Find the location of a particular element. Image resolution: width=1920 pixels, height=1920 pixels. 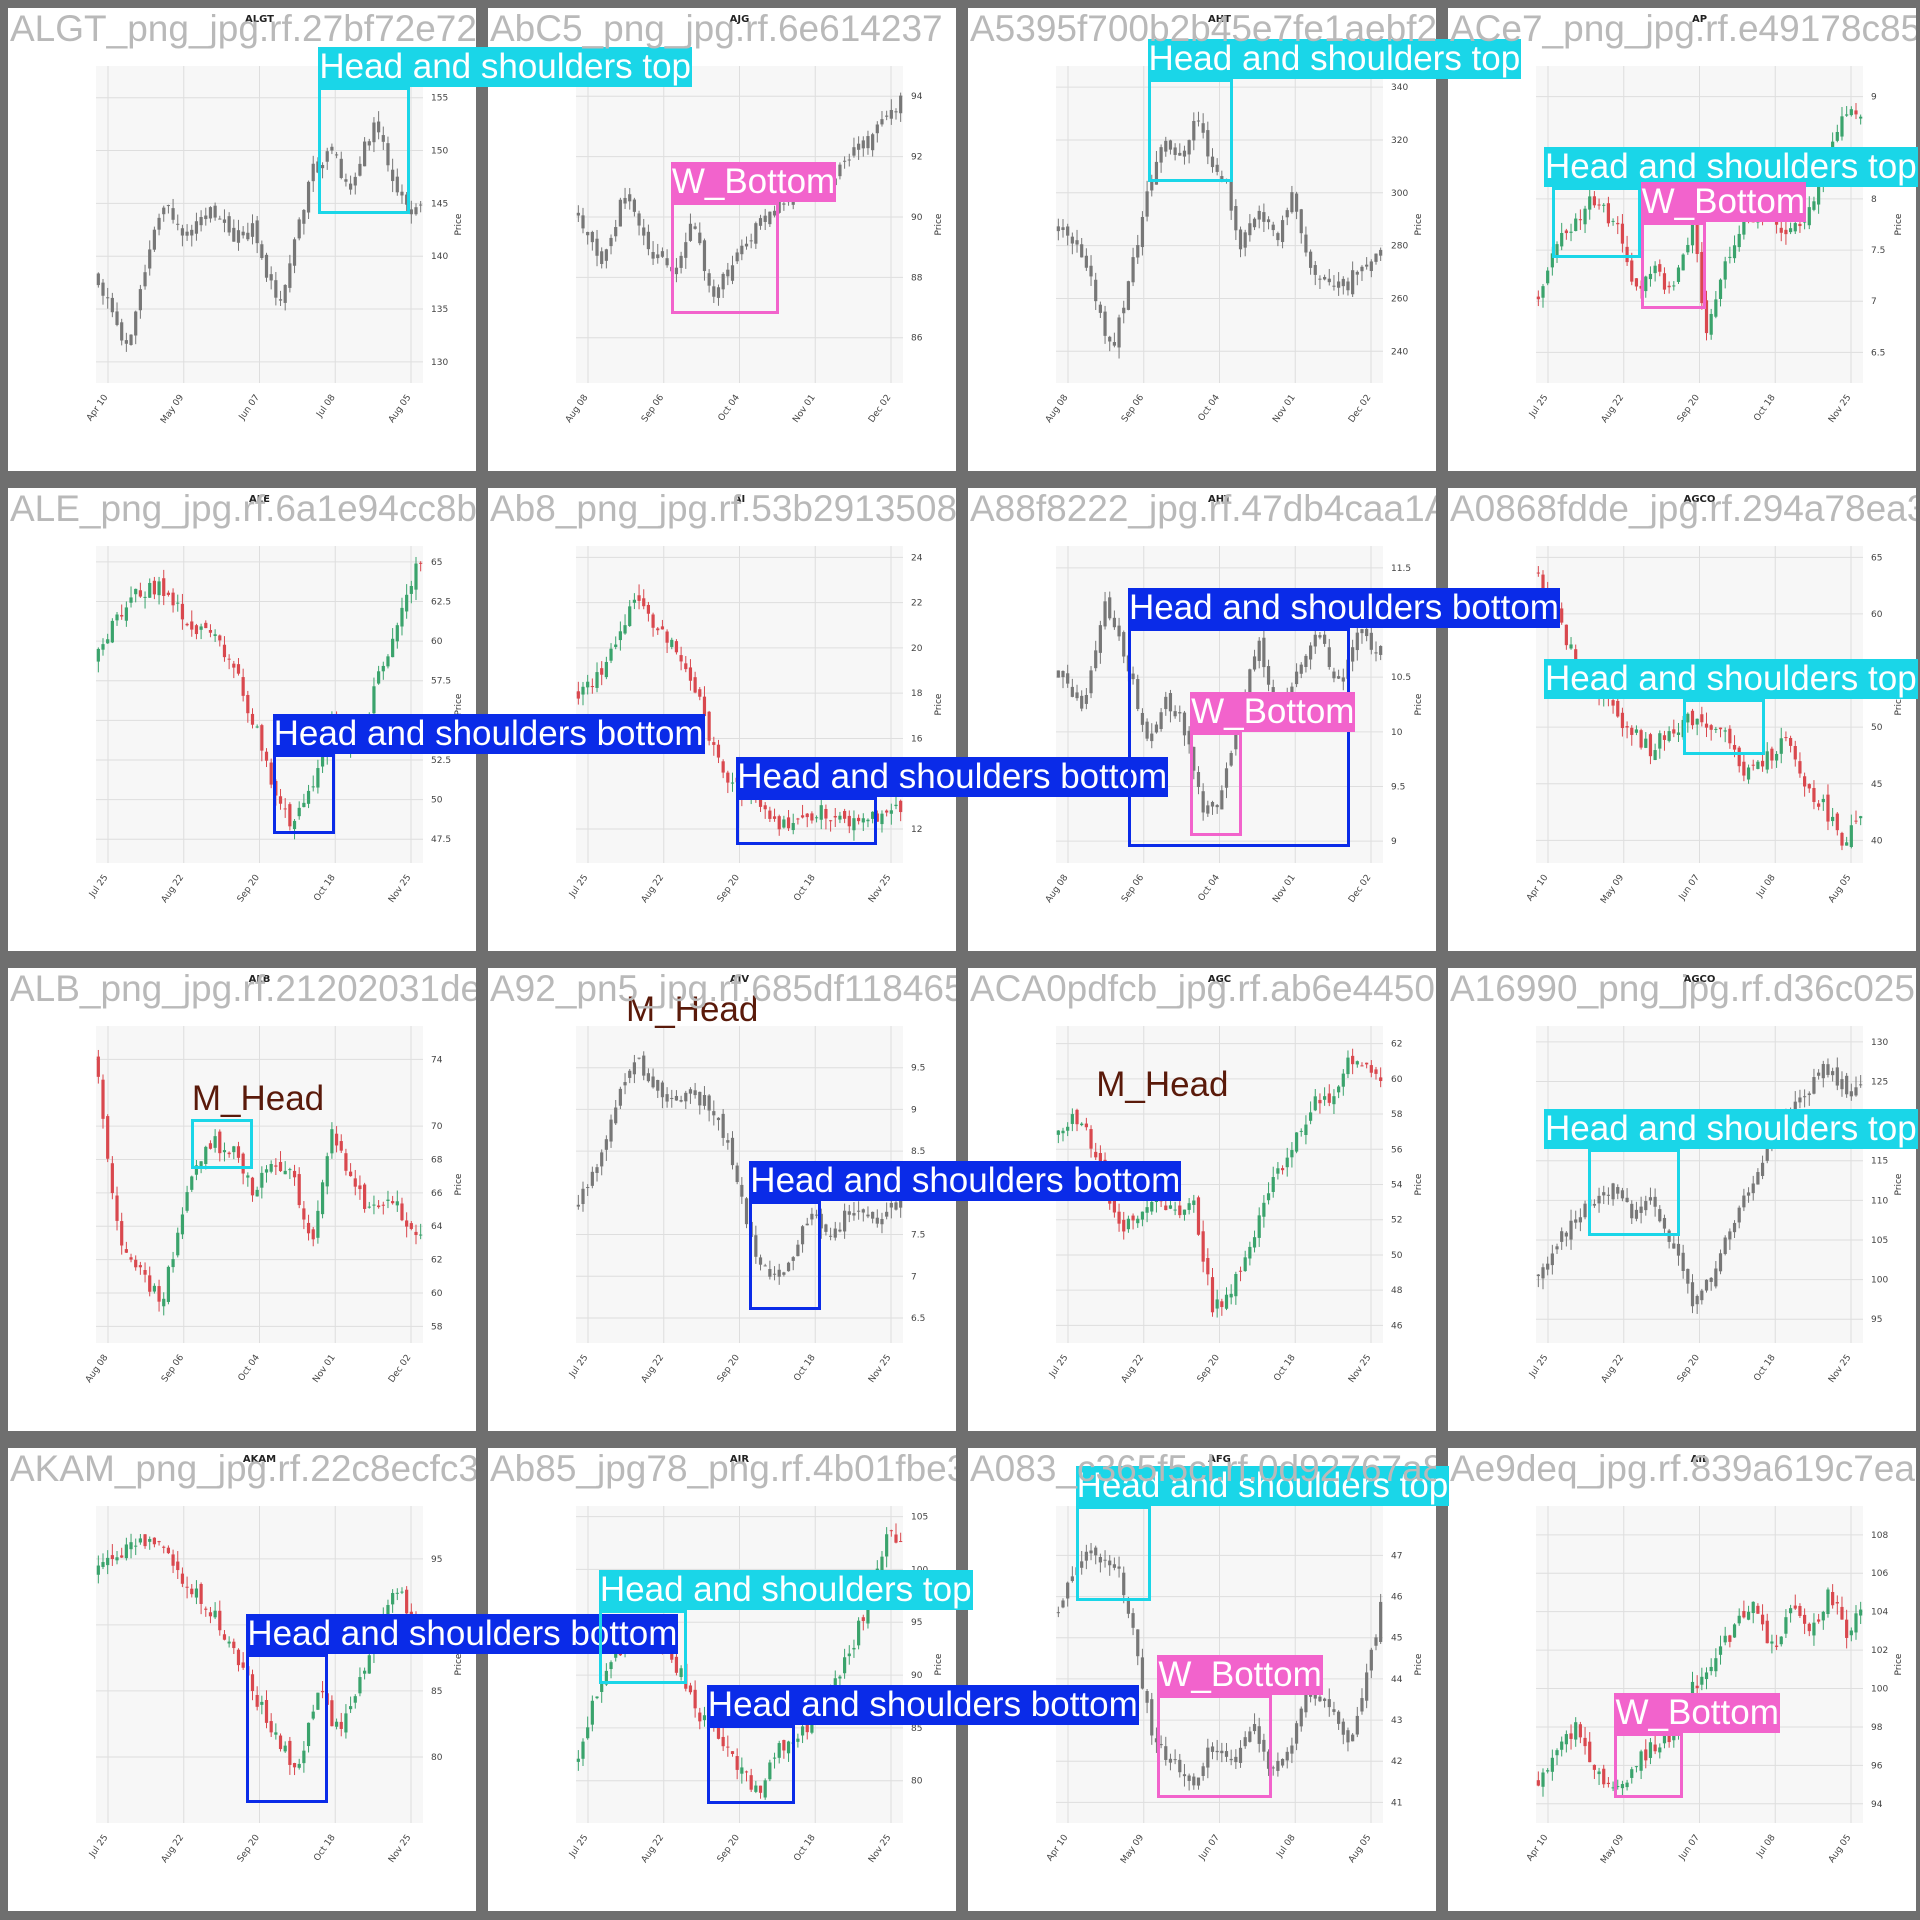

y-tick-label: 68 is located at coordinates (437, 1160).